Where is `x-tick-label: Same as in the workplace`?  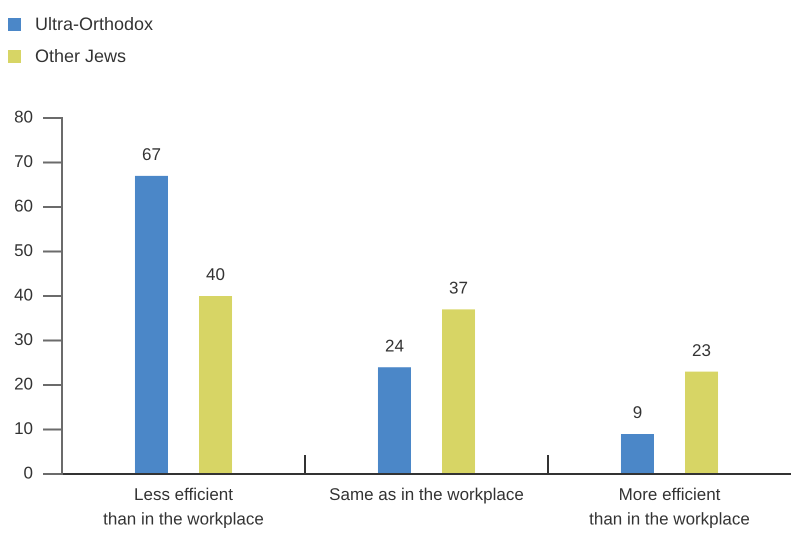 x-tick-label: Same as in the workplace is located at coordinates (426, 494).